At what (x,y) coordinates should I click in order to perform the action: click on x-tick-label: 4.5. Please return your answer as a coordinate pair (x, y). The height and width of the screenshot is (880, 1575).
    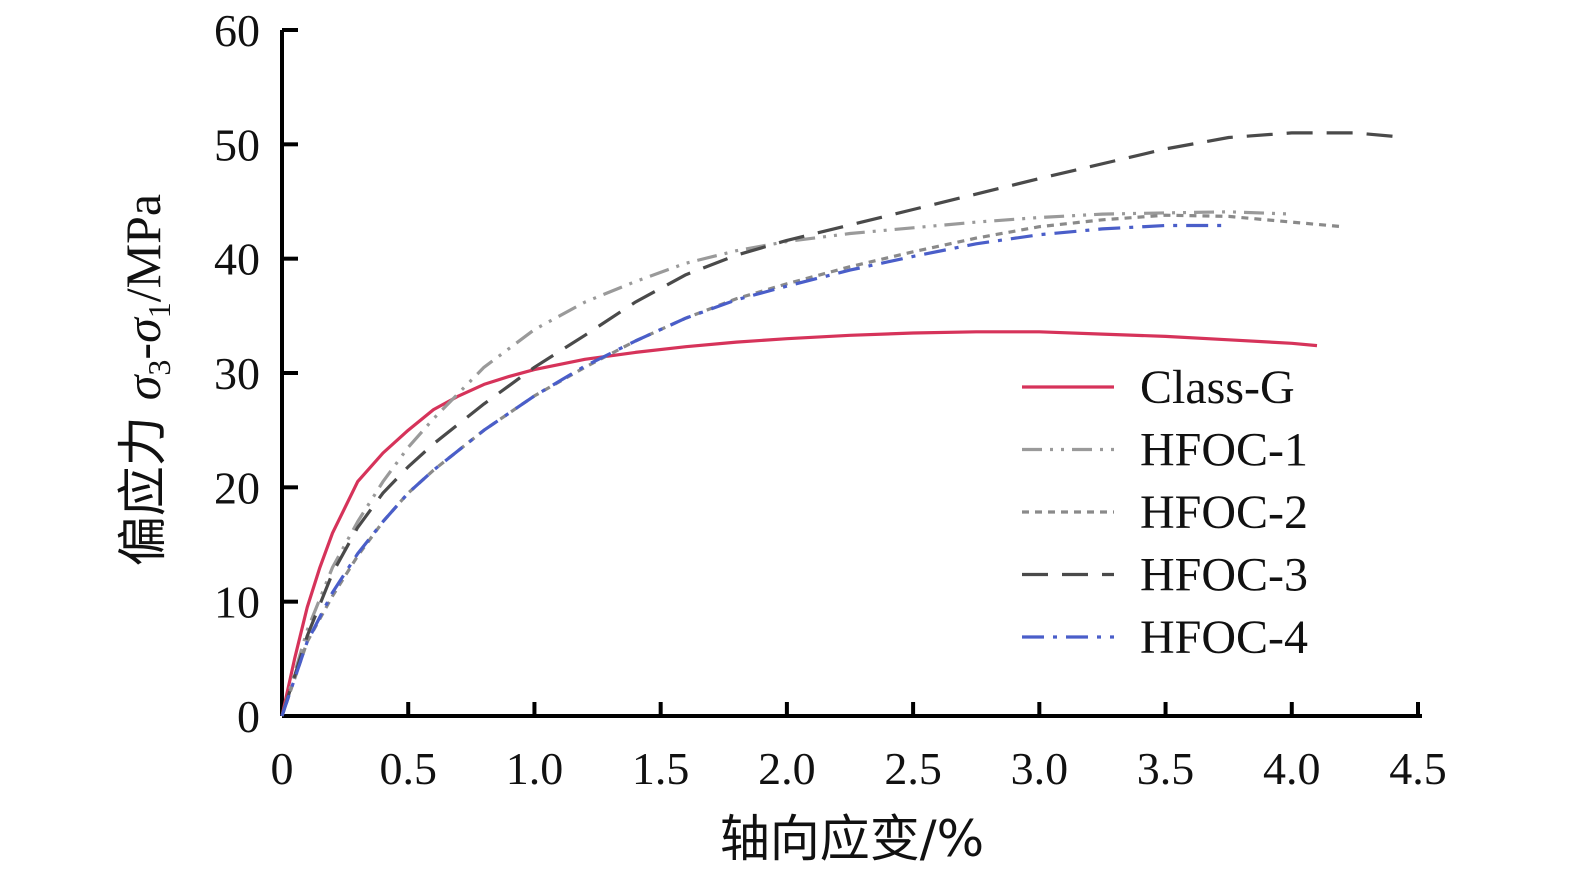
    Looking at the image, I should click on (1418, 768).